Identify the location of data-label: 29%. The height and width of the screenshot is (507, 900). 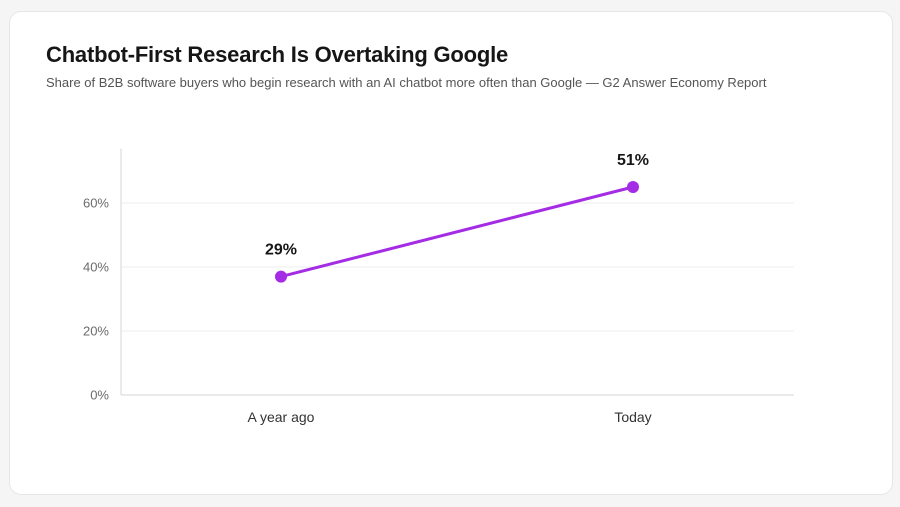
(281, 250).